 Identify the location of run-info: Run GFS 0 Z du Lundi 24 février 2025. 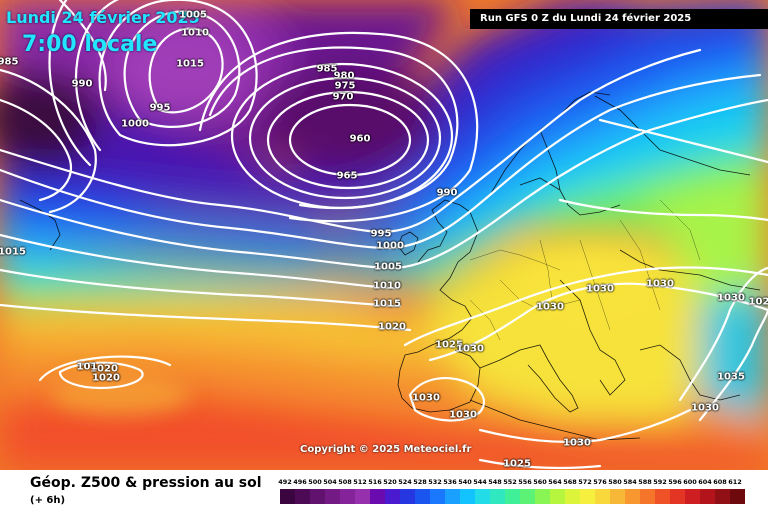
(619, 19).